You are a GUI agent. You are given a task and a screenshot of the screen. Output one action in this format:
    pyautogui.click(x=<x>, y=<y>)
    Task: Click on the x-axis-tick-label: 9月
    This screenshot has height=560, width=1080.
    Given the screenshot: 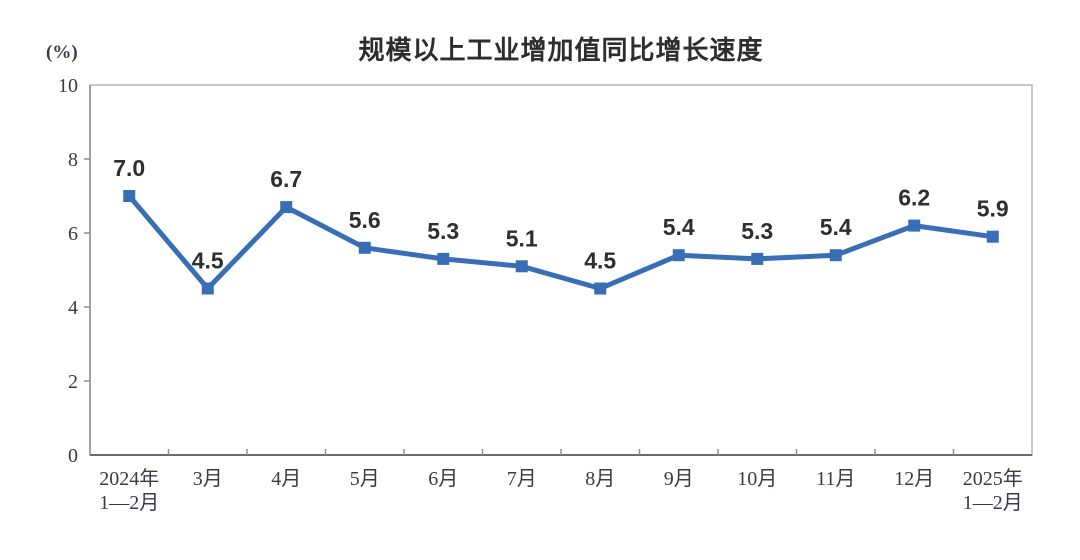 What is the action you would take?
    pyautogui.click(x=679, y=479)
    